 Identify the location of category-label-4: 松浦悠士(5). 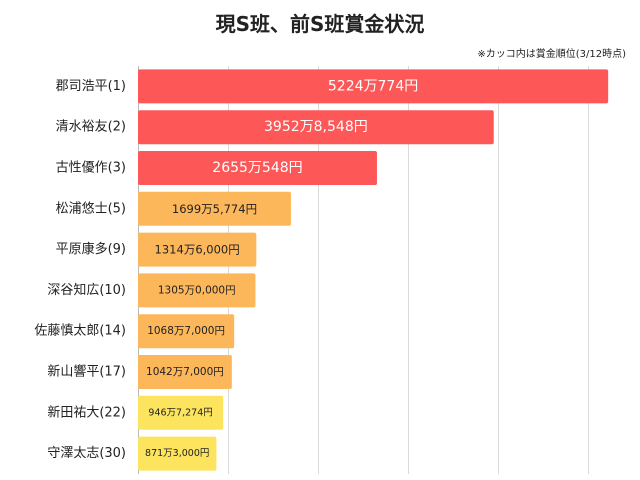
(91, 208).